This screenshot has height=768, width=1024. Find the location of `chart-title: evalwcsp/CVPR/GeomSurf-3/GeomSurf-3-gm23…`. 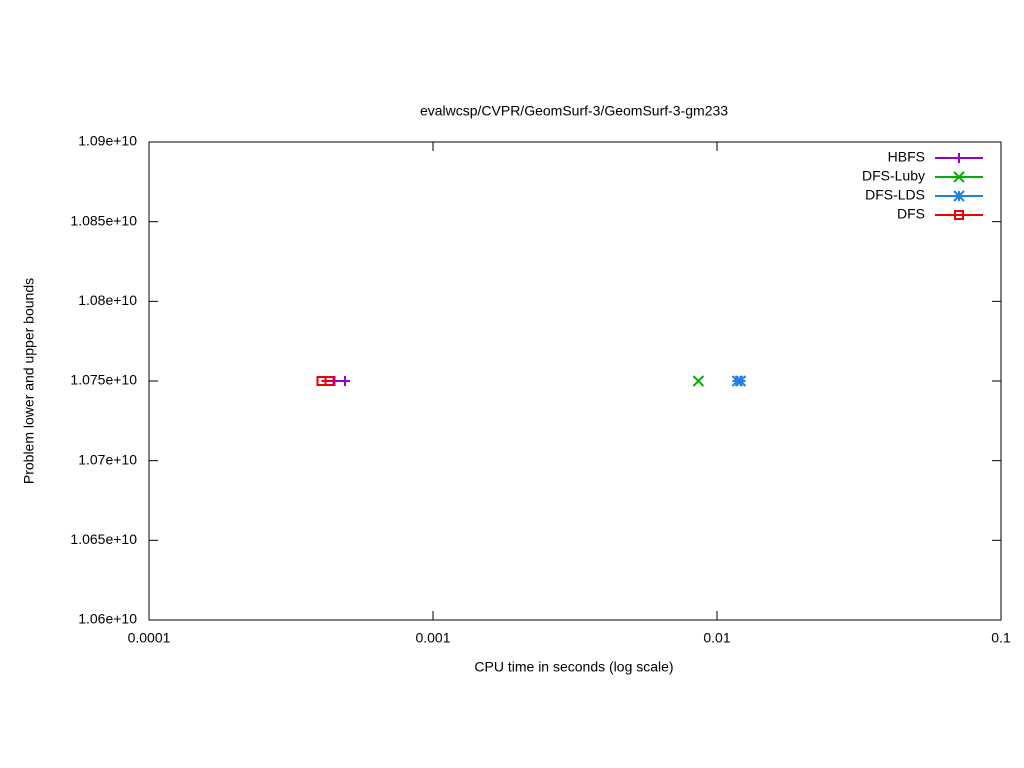

chart-title: evalwcsp/CVPR/GeomSurf-3/GeomSurf-3-gm23… is located at coordinates (574, 111).